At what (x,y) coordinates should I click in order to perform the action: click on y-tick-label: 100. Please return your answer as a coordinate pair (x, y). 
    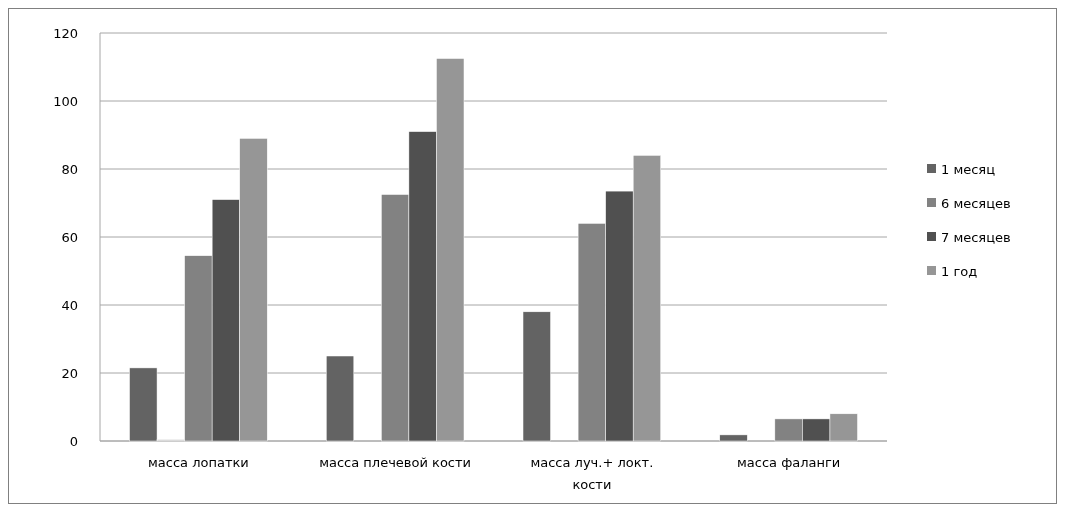
    Looking at the image, I should click on (65, 101).